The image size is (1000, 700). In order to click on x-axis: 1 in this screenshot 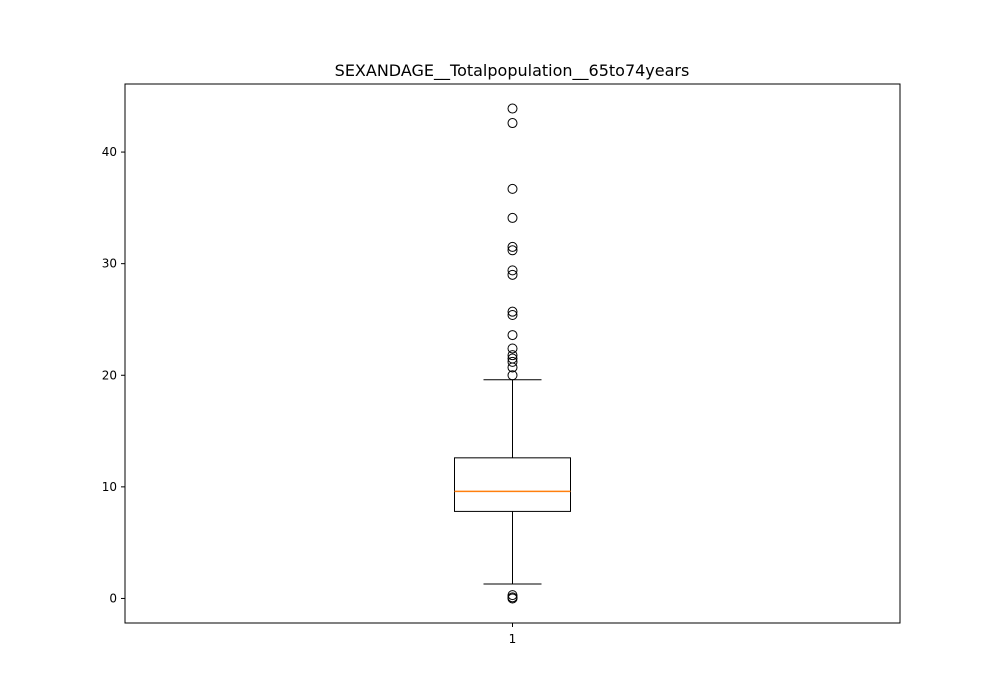, I will do `click(513, 634)`.